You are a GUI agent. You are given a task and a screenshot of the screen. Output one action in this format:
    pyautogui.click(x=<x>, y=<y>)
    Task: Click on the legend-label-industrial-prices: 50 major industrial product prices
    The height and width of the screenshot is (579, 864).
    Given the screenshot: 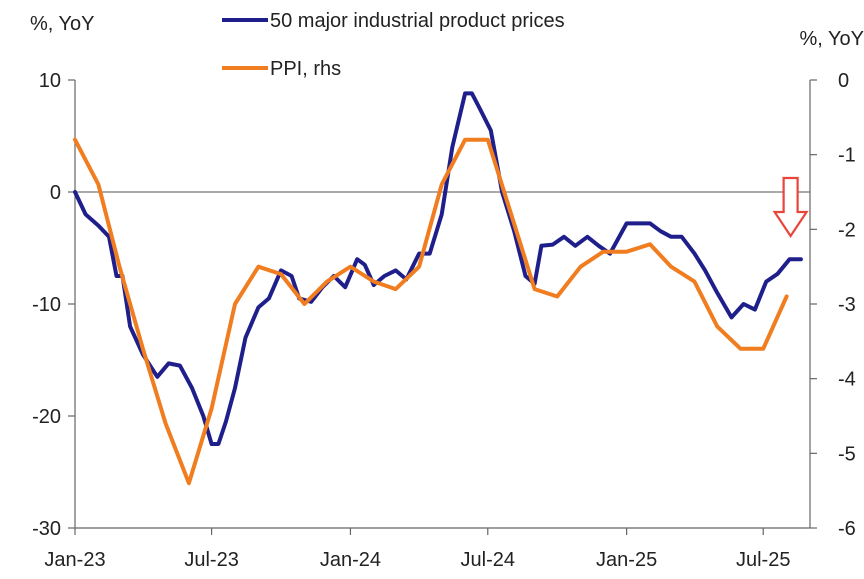 What is the action you would take?
    pyautogui.click(x=417, y=21)
    